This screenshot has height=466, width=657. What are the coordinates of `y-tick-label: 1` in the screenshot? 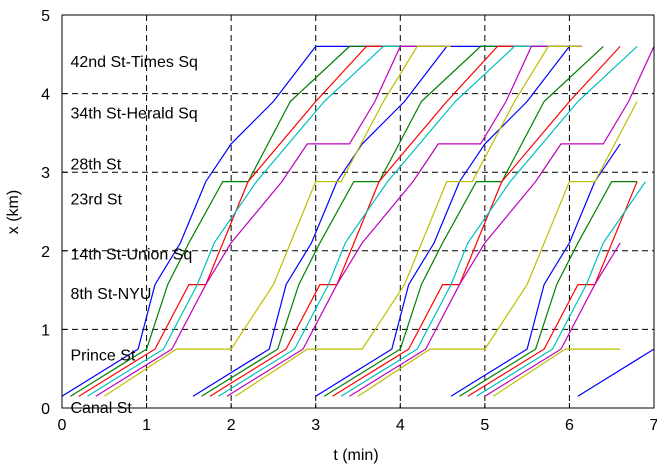 It's located at (45, 330).